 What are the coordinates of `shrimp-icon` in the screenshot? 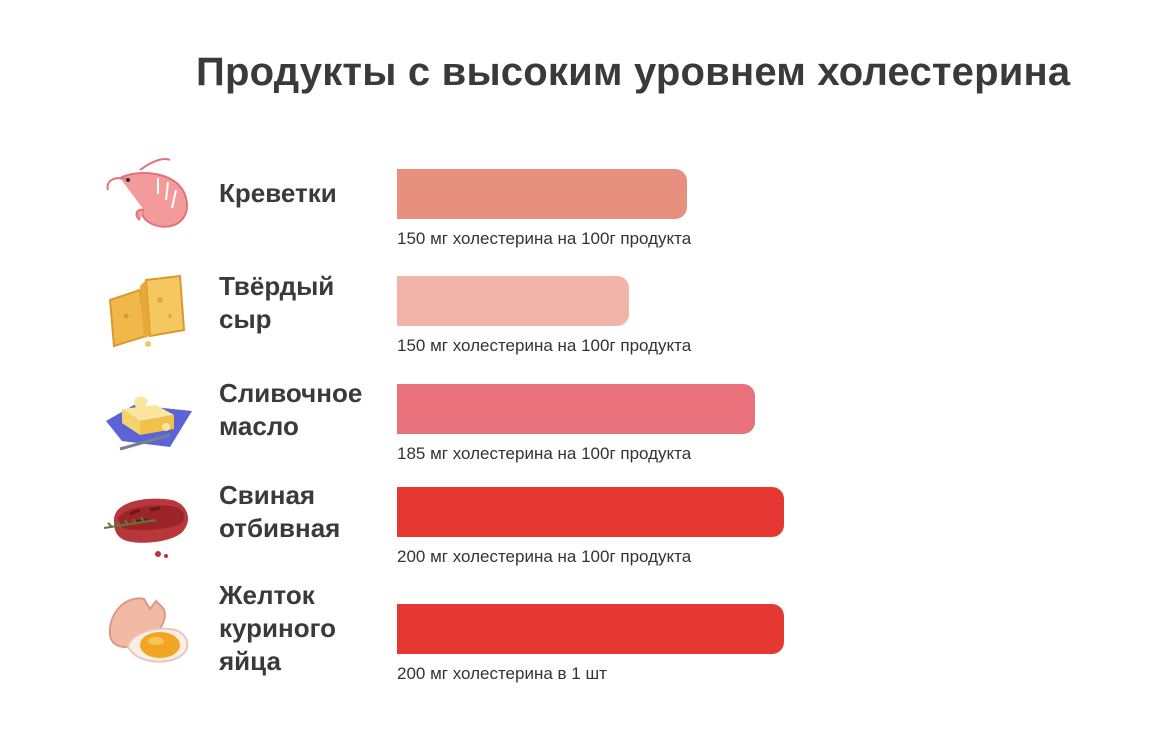 It's located at (148, 198).